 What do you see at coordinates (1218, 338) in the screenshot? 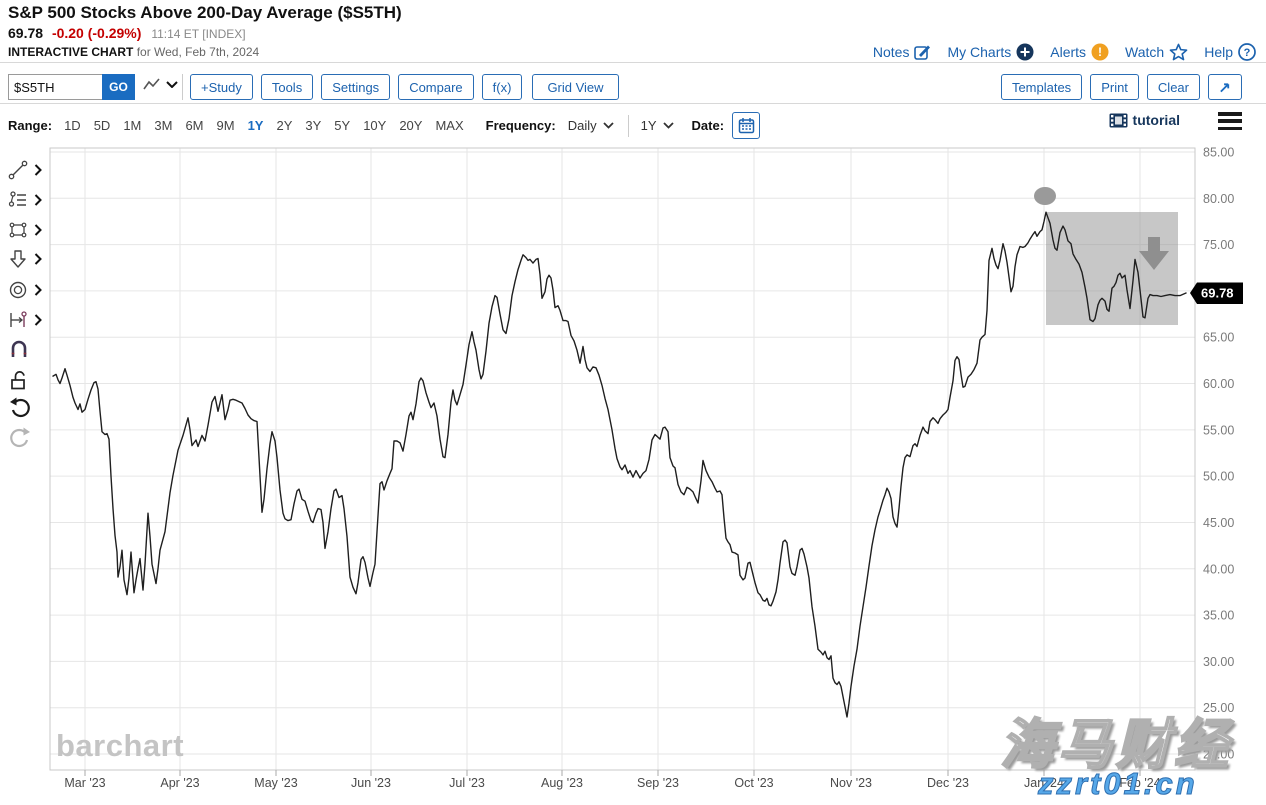
I see `y-axis-label: 65.00` at bounding box center [1218, 338].